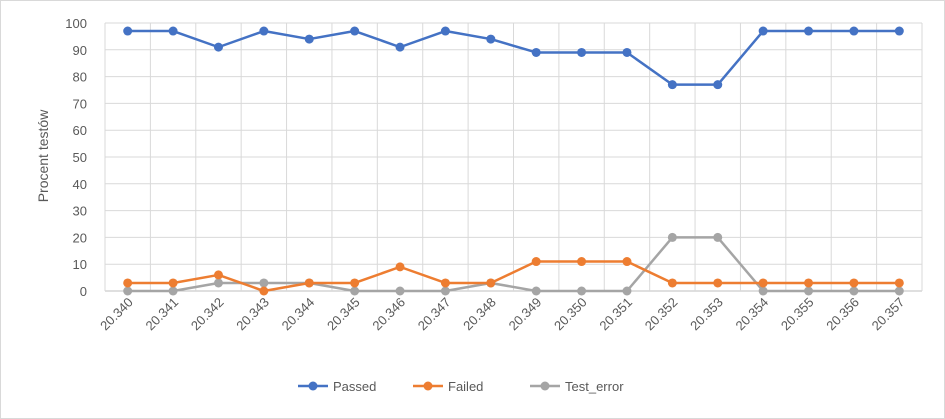 This screenshot has height=419, width=945. Describe the element at coordinates (479, 314) in the screenshot. I see `x-tick-label: 20.348` at that location.